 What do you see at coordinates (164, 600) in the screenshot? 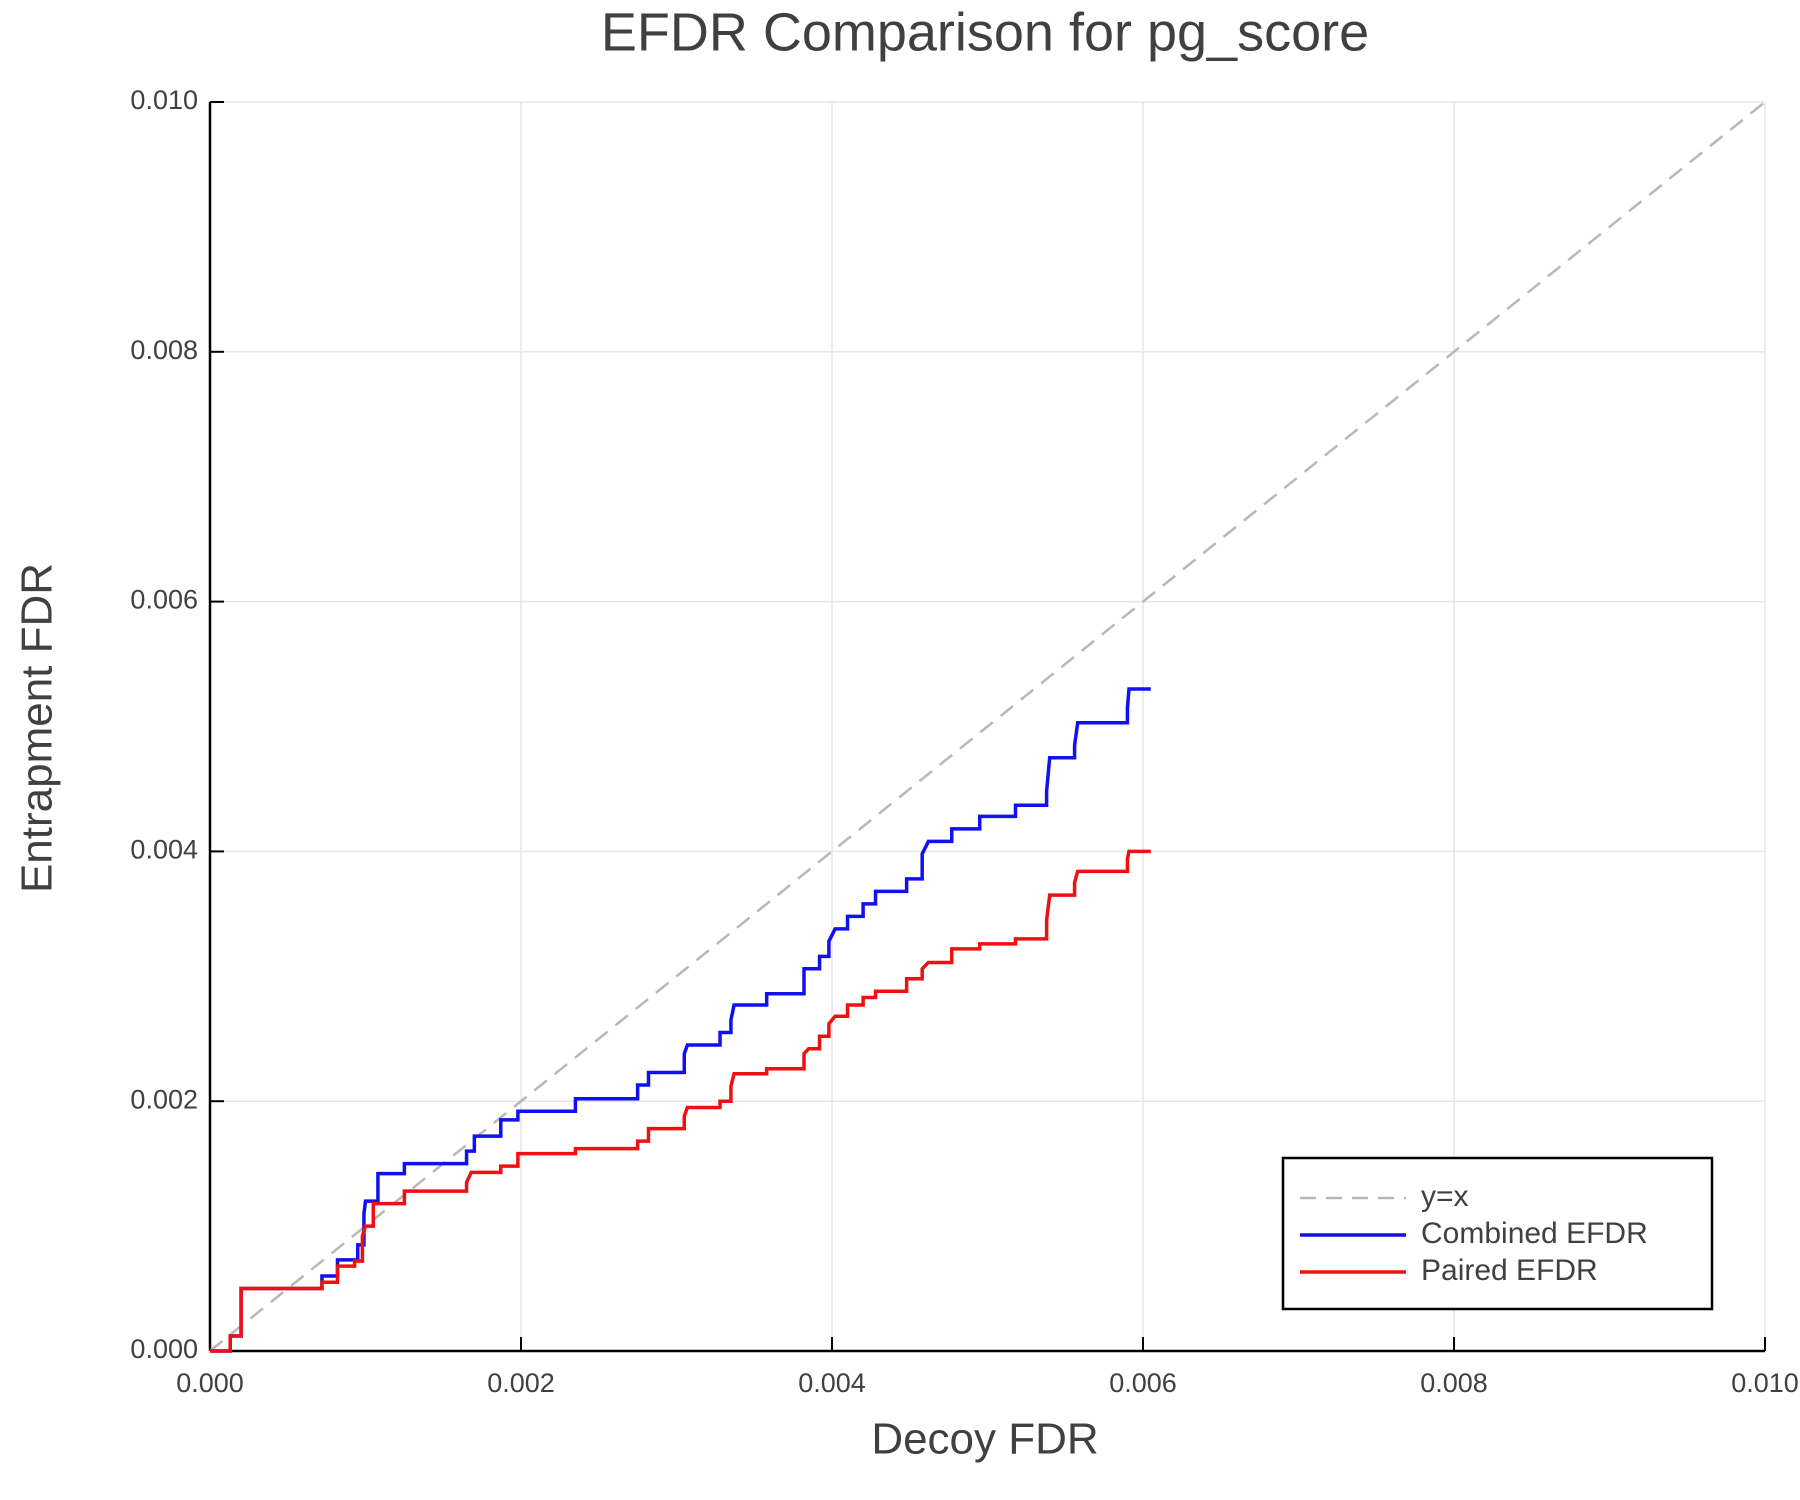
I see `y-tick-label: 0.006` at bounding box center [164, 600].